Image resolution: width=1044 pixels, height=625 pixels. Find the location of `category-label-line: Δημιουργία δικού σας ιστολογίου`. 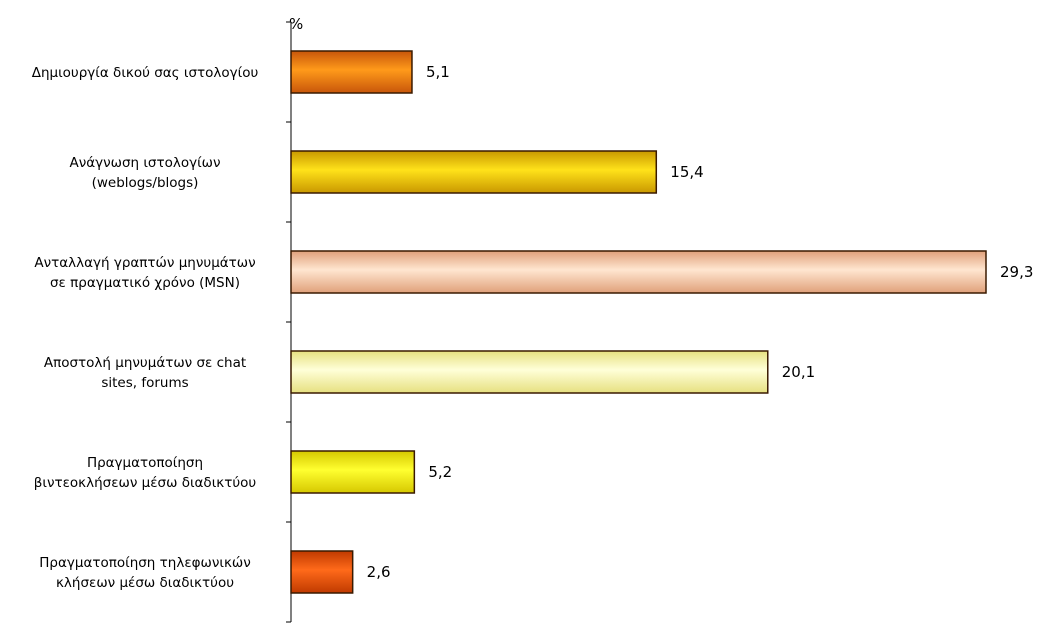

category-label-line: Δημιουργία δικού σας ιστολογίου is located at coordinates (145, 73).